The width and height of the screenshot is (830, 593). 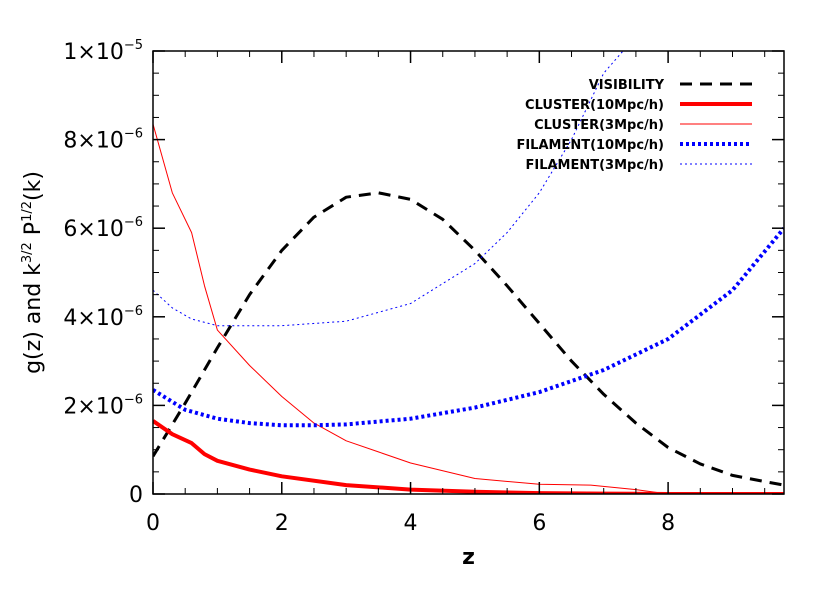 I want to click on legend-label-0: VISIBILITY, so click(x=627, y=85).